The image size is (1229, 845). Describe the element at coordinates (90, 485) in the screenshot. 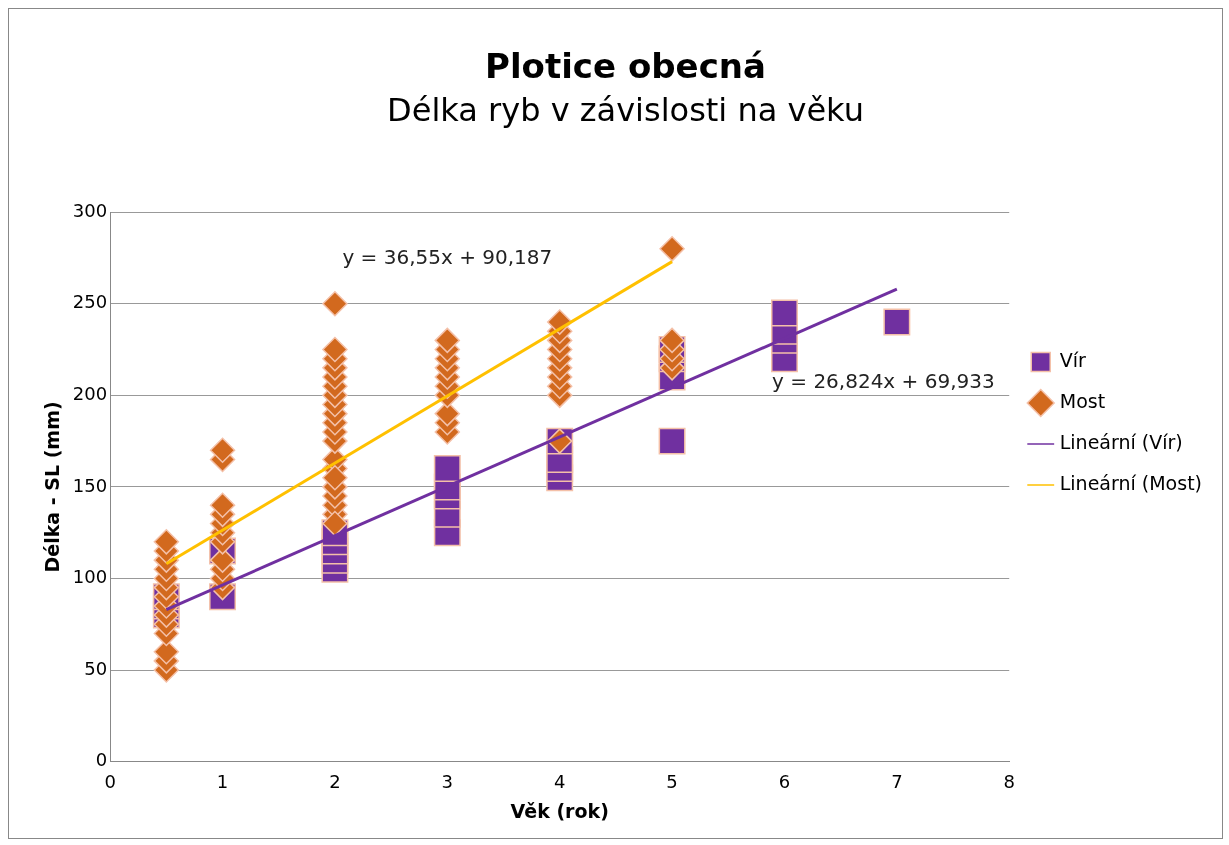

I see `y-tick-label: 150` at that location.